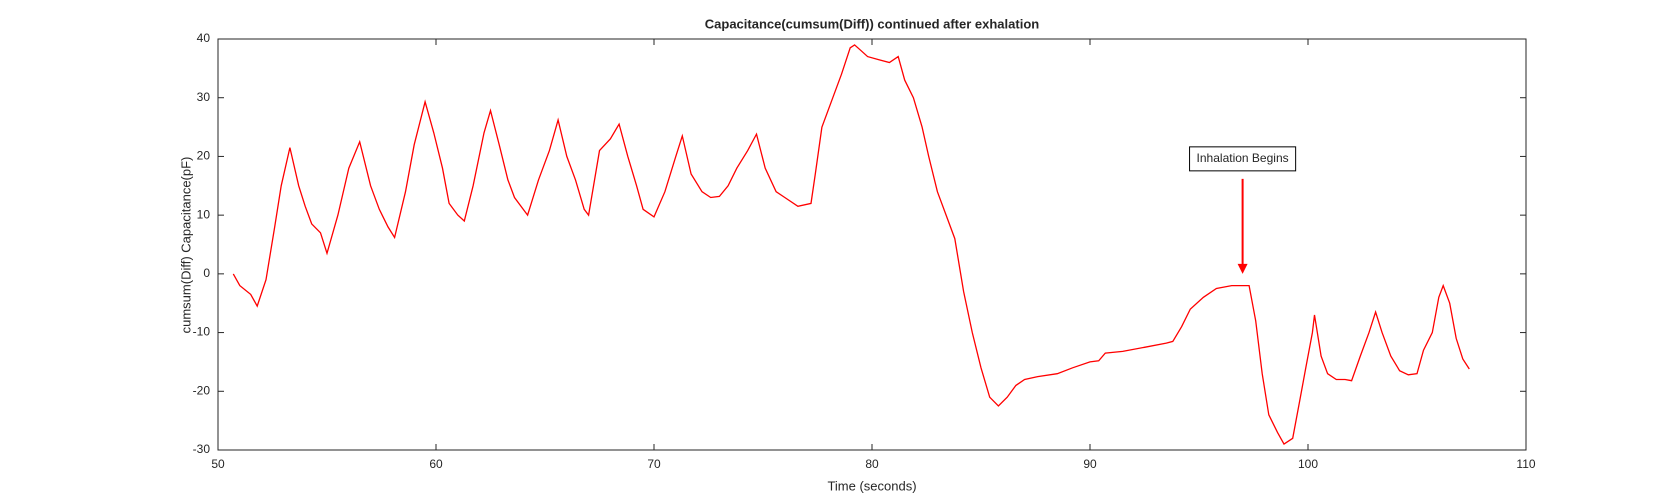  What do you see at coordinates (202, 390) in the screenshot?
I see `y-tick-label: -20` at bounding box center [202, 390].